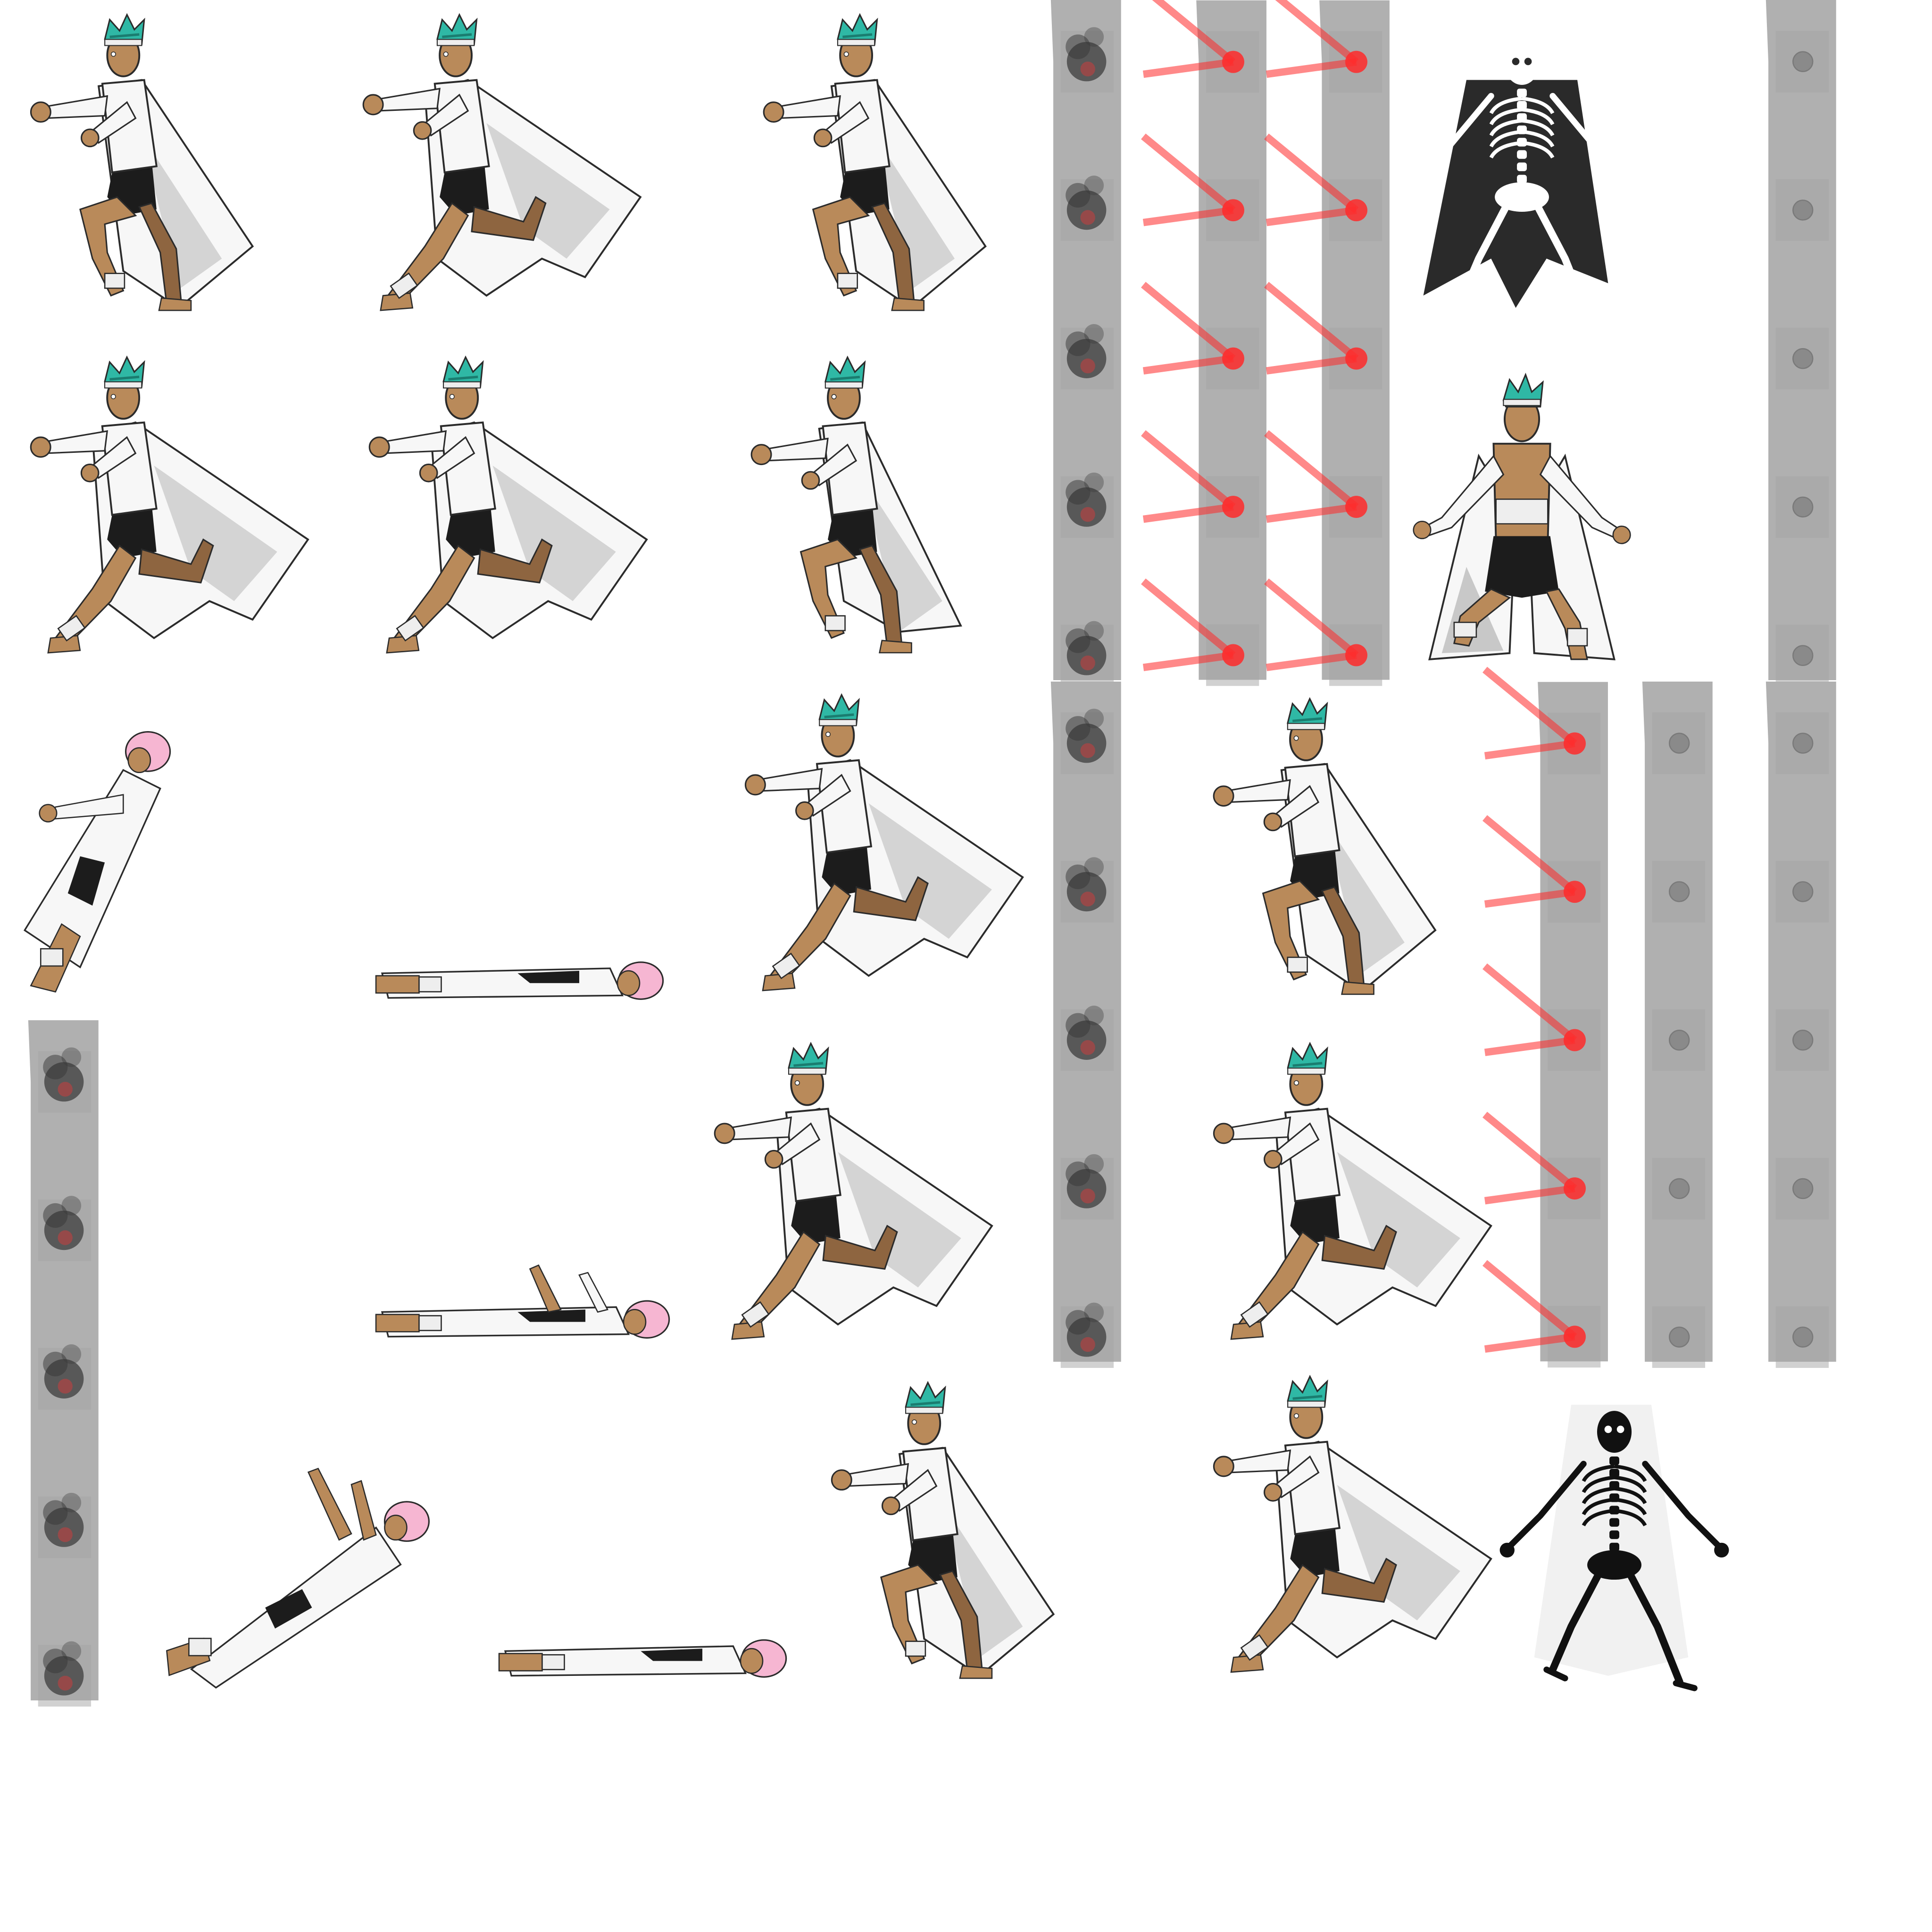 Image resolution: width=1932 pixels, height=1932 pixels. Describe the element at coordinates (1522, 517) in the screenshot. I see `electrocuted-pose` at that location.